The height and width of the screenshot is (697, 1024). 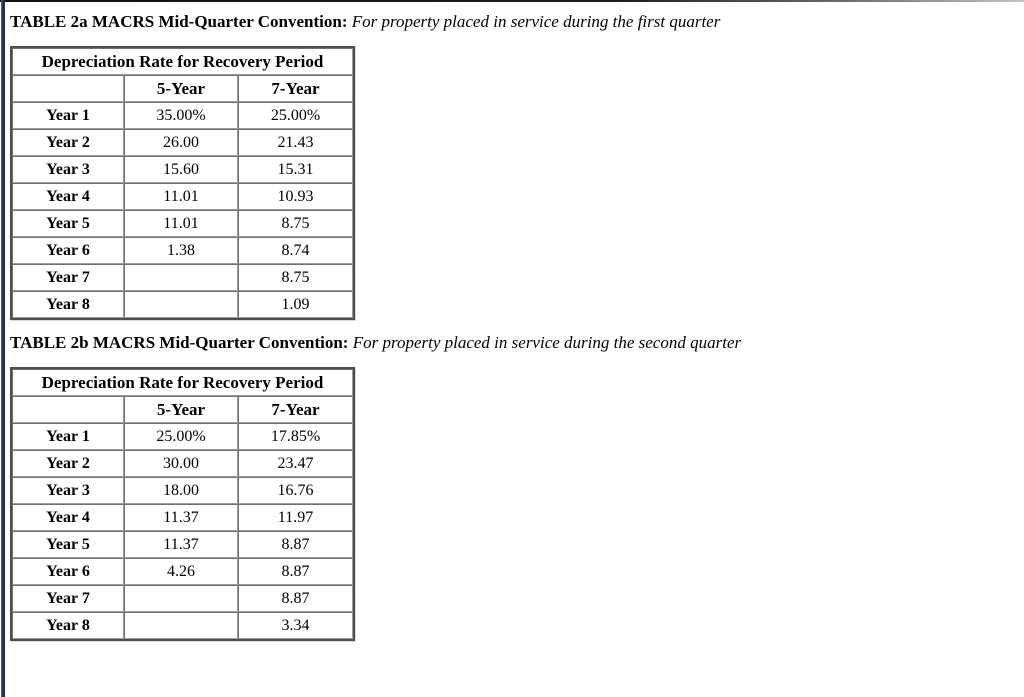 I want to click on table-2a-panel-header-row: Depreciation Rate for Recovery Period, so click(x=182, y=61).